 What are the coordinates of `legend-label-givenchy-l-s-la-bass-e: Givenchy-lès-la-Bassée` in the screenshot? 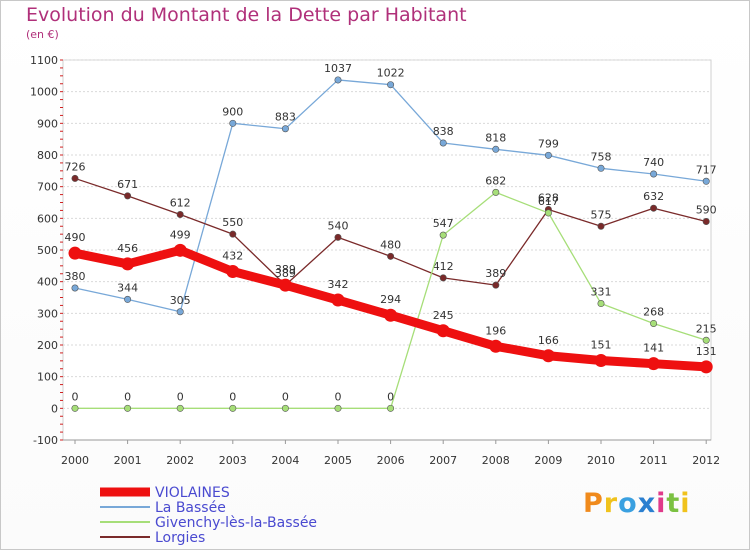 It's located at (236, 523).